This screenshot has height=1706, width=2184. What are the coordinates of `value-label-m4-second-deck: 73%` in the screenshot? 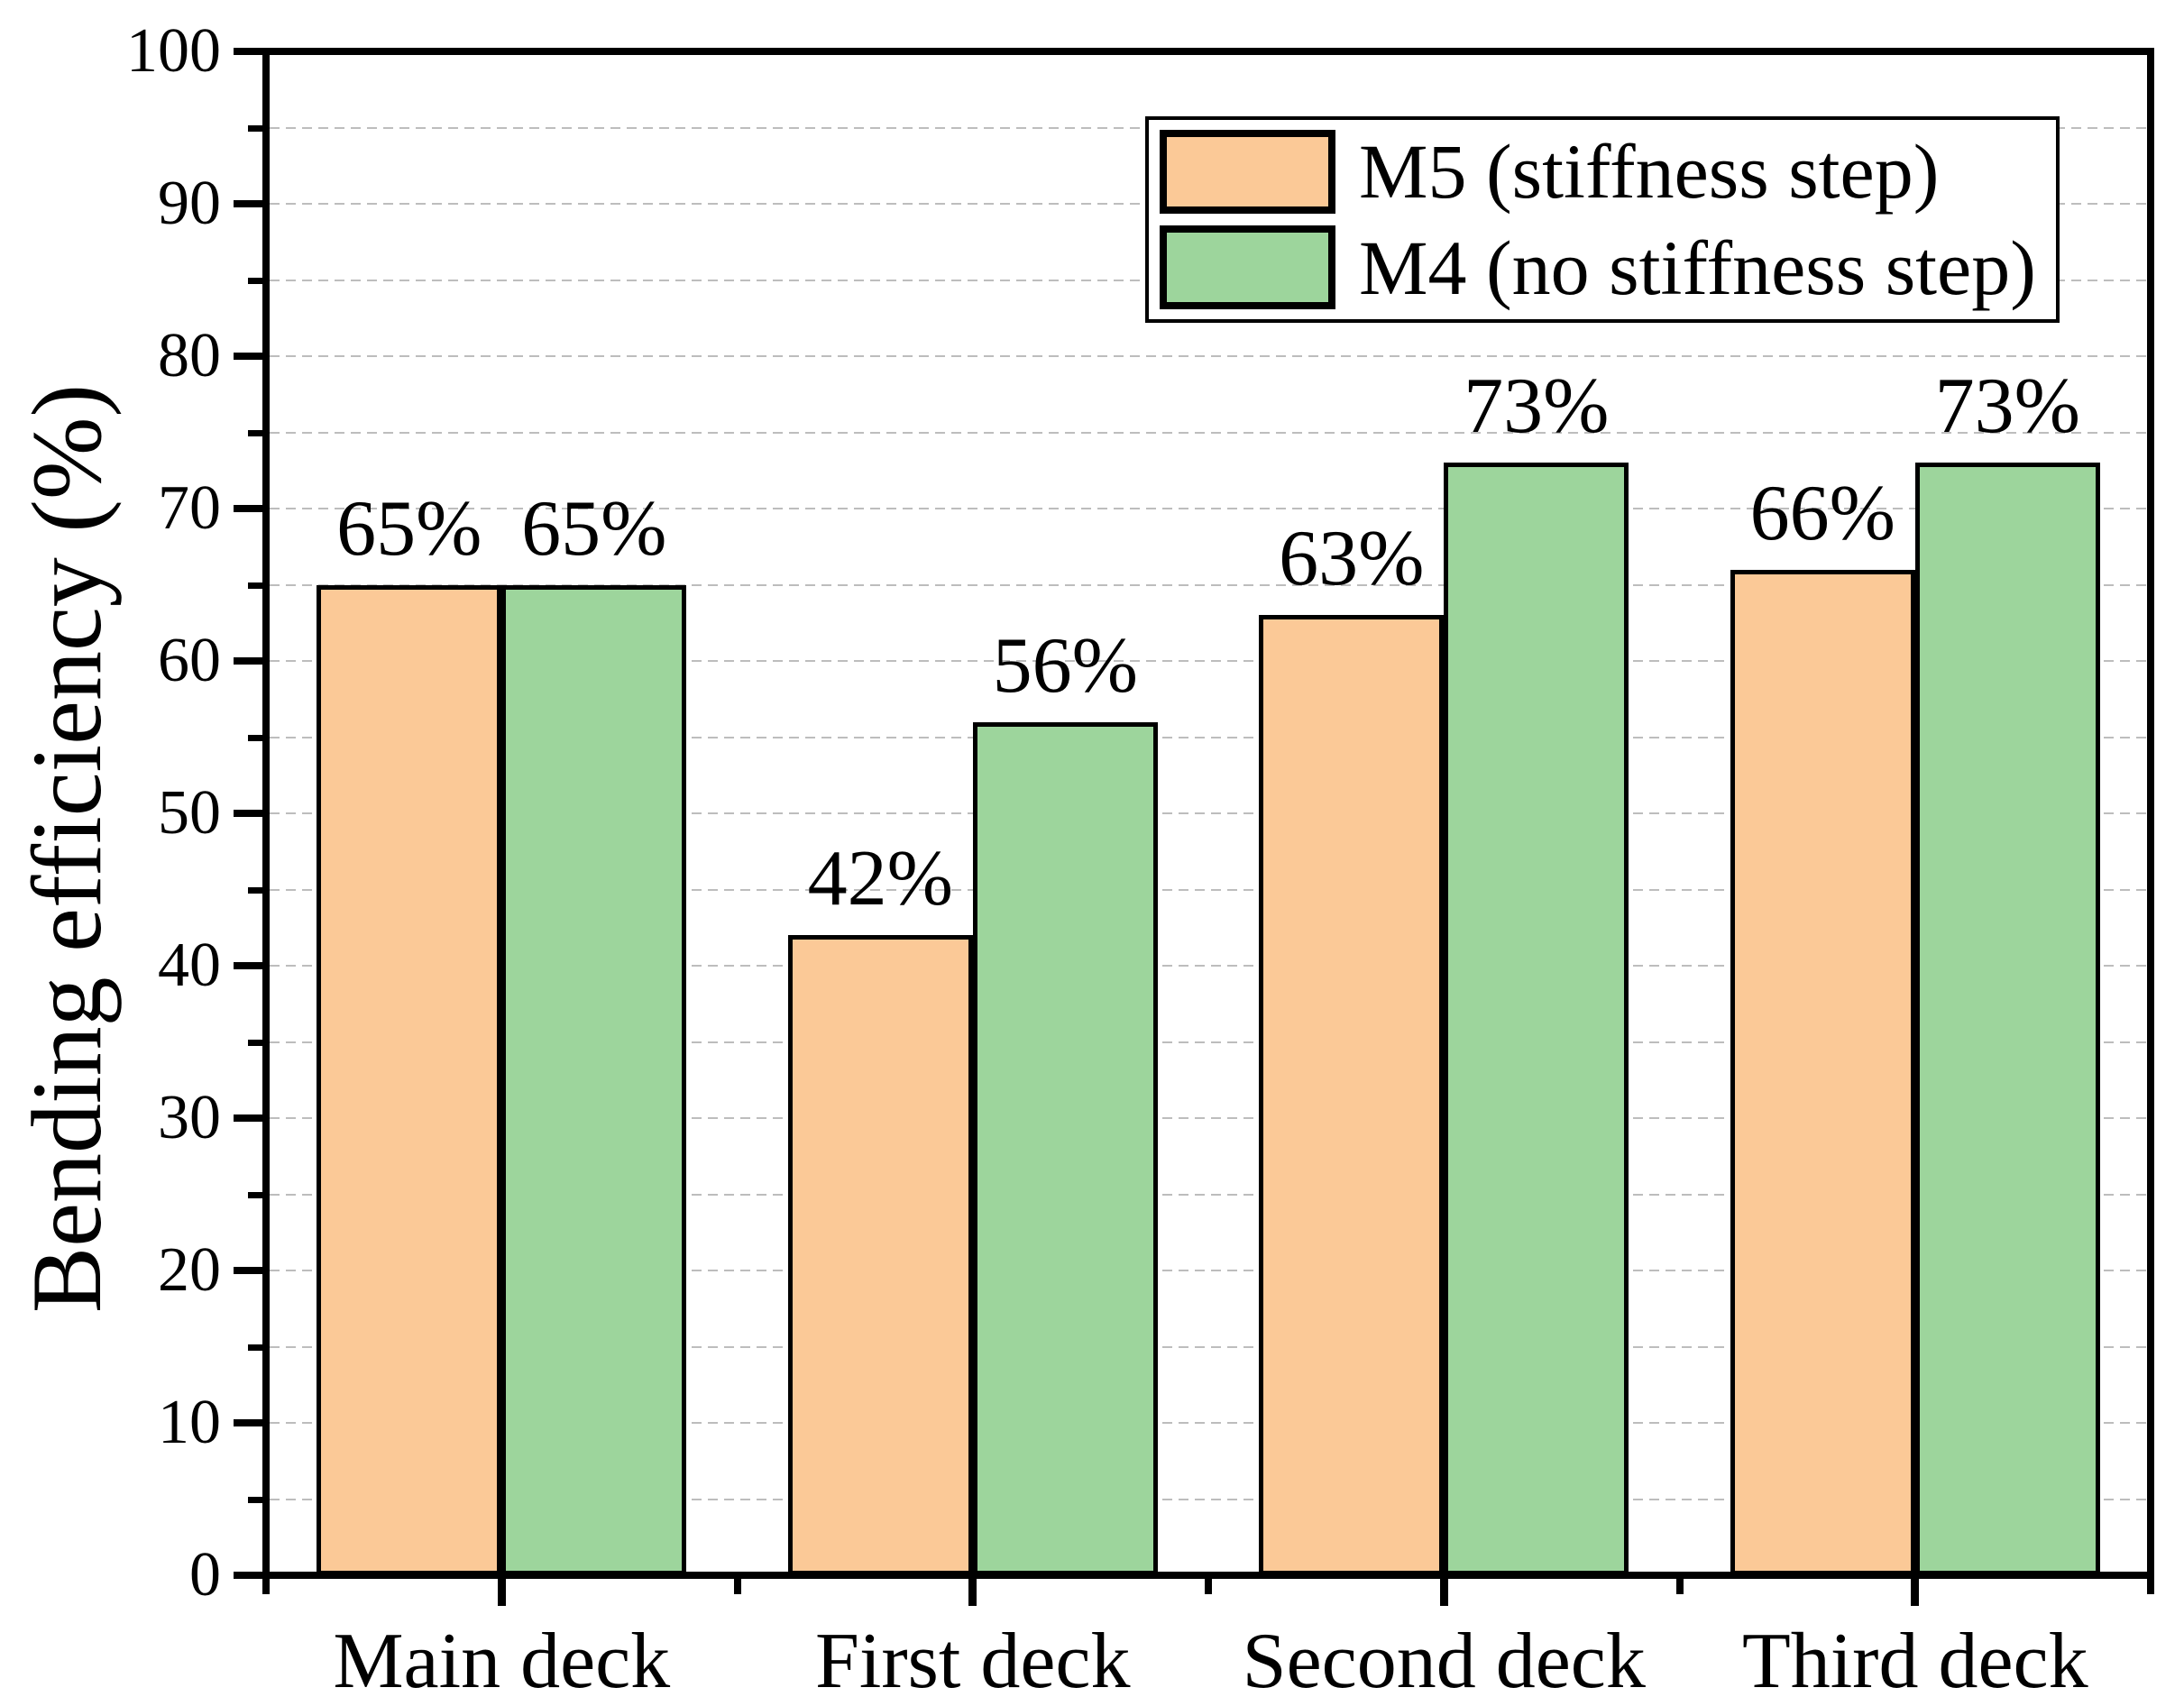 It's located at (1537, 406).